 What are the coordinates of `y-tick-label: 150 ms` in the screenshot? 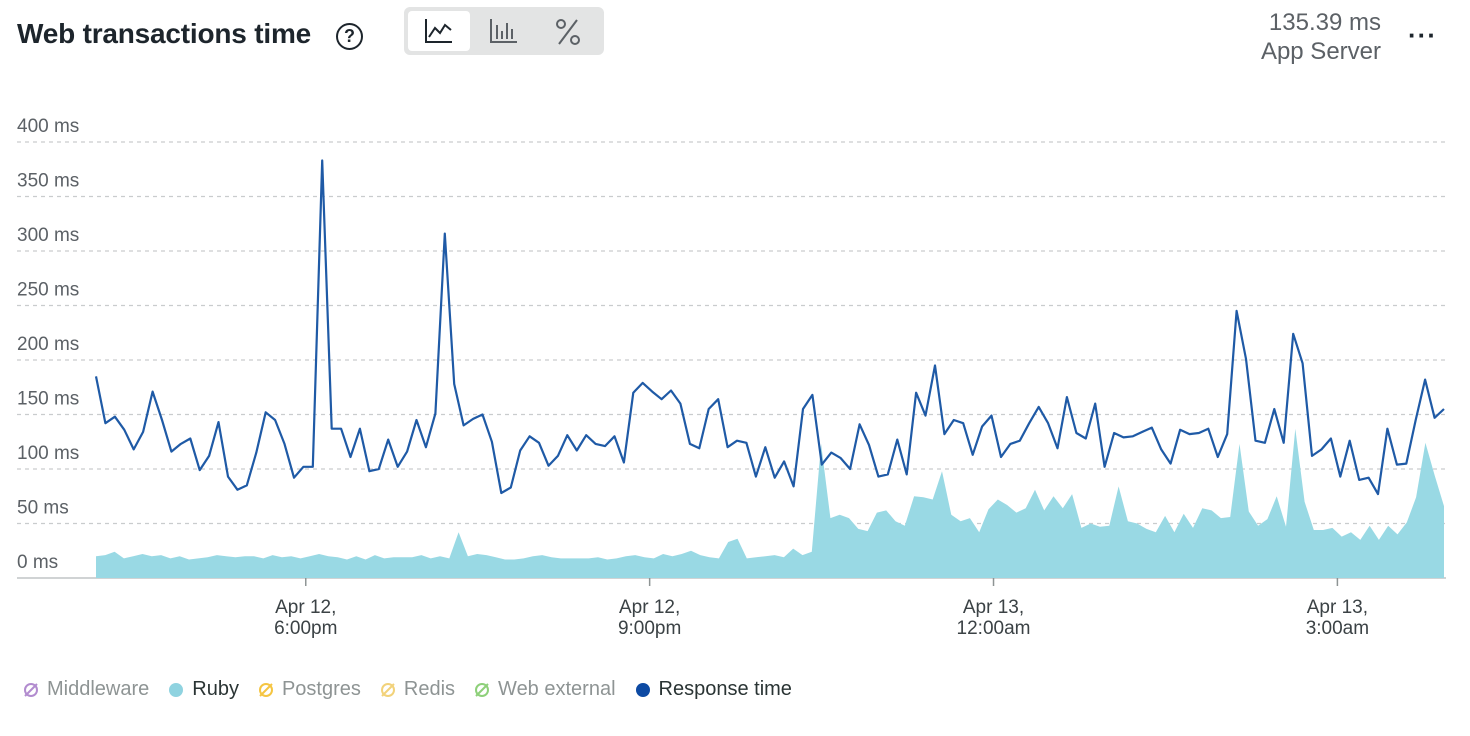 It's located at (48, 399).